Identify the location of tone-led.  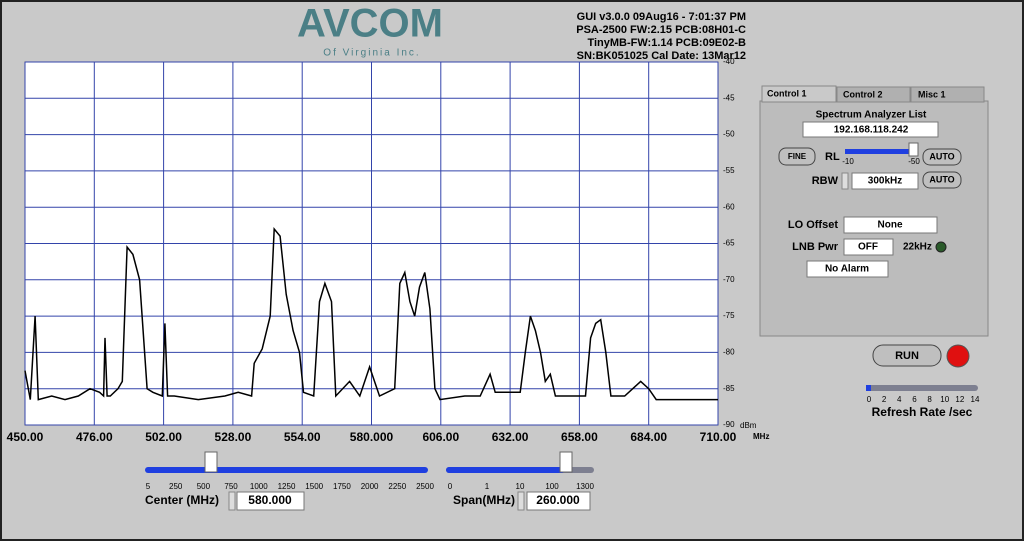
(941, 247).